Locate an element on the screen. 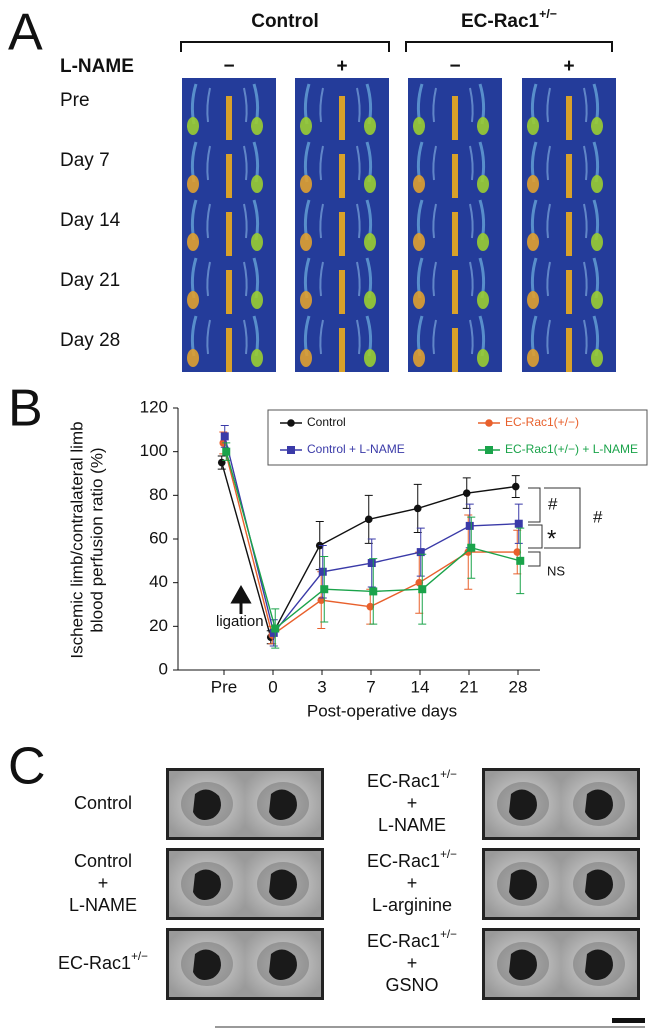 This screenshot has width=654, height=1035. legend-label: EC-Rac1(+/−) is located at coordinates (542, 422).